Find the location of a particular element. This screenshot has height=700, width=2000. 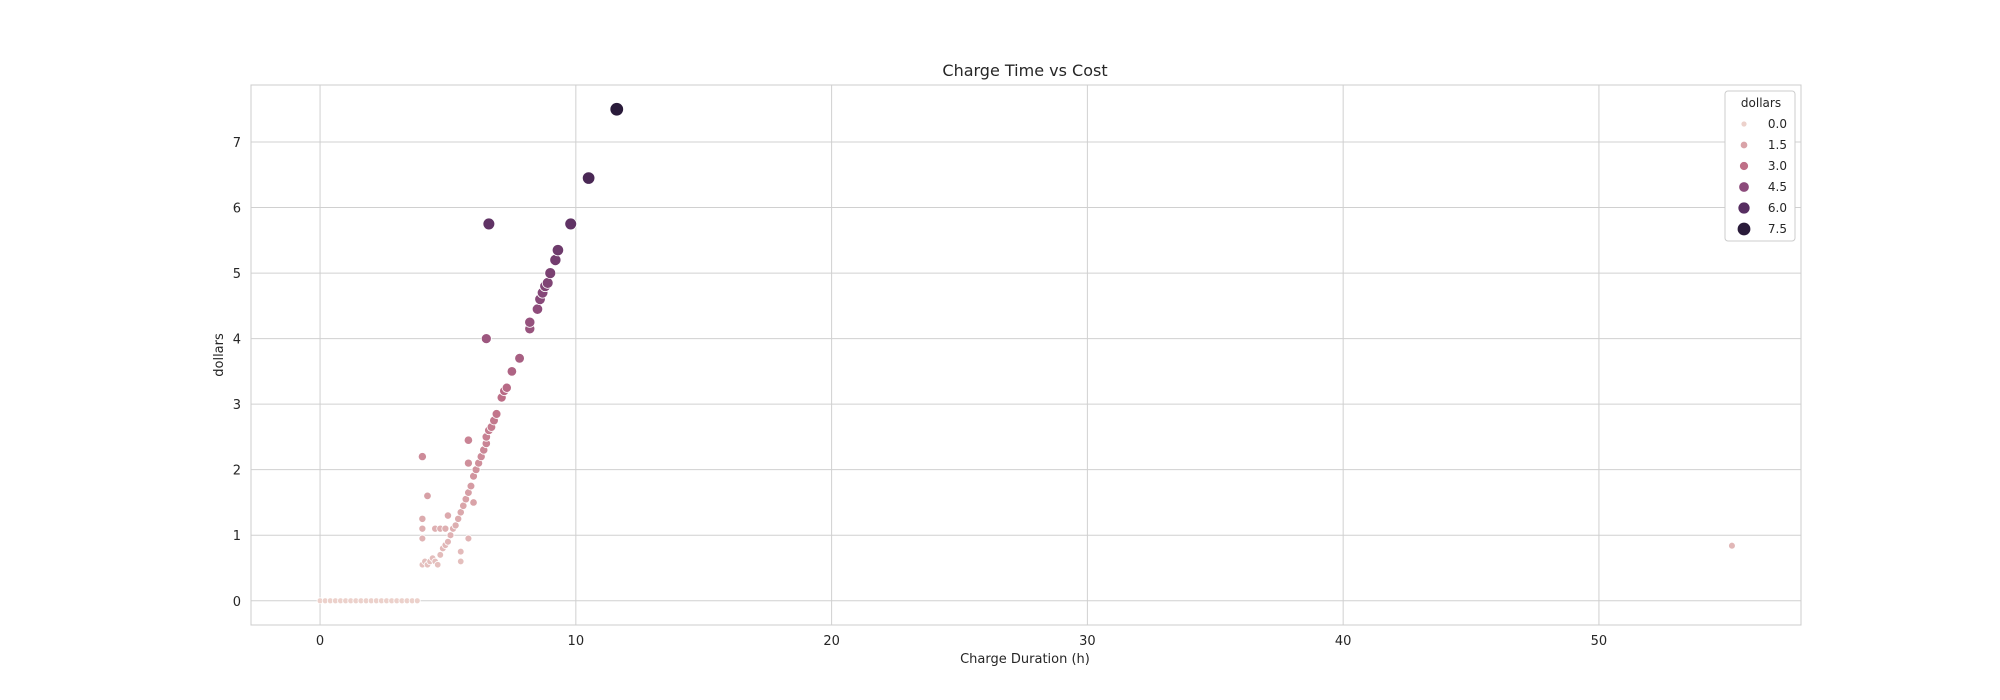

x-tick-labels: 0 10 20 30 40 50 is located at coordinates (961, 641).